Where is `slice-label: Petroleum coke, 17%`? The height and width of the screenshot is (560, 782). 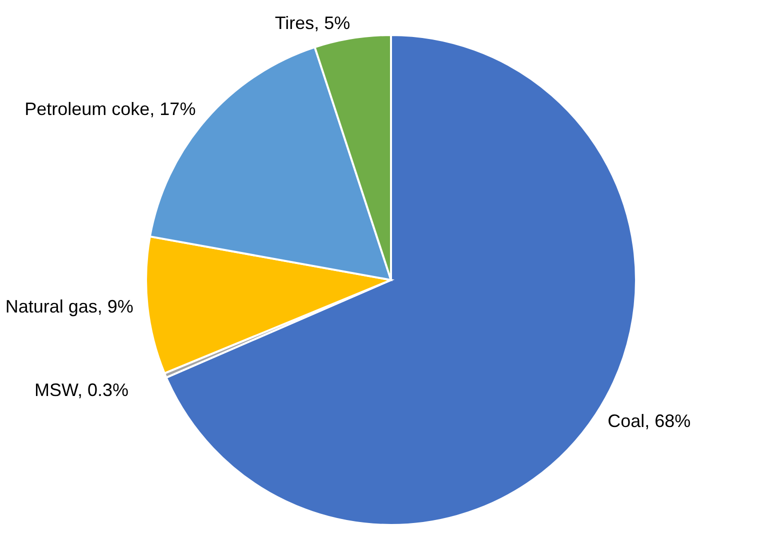 slice-label: Petroleum coke, 17% is located at coordinates (110, 108).